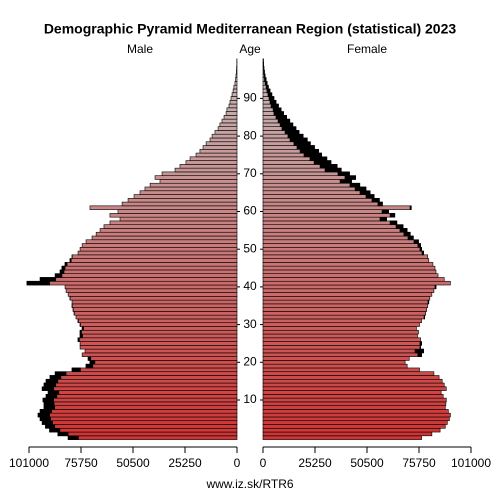  Describe the element at coordinates (250, 135) in the screenshot. I see `y-tick-label: 80` at that location.